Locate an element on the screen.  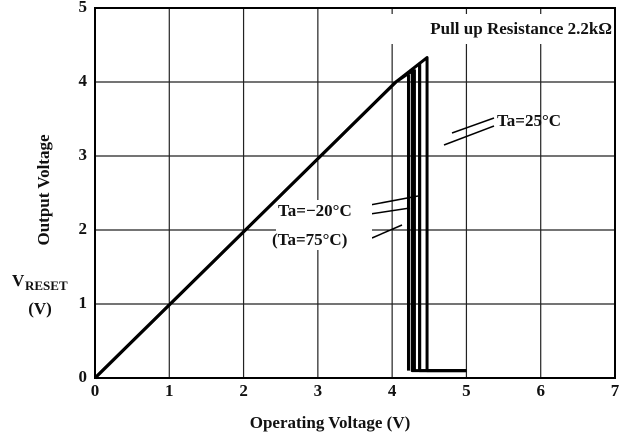
x-tick-label: 1 is located at coordinates (169, 390).